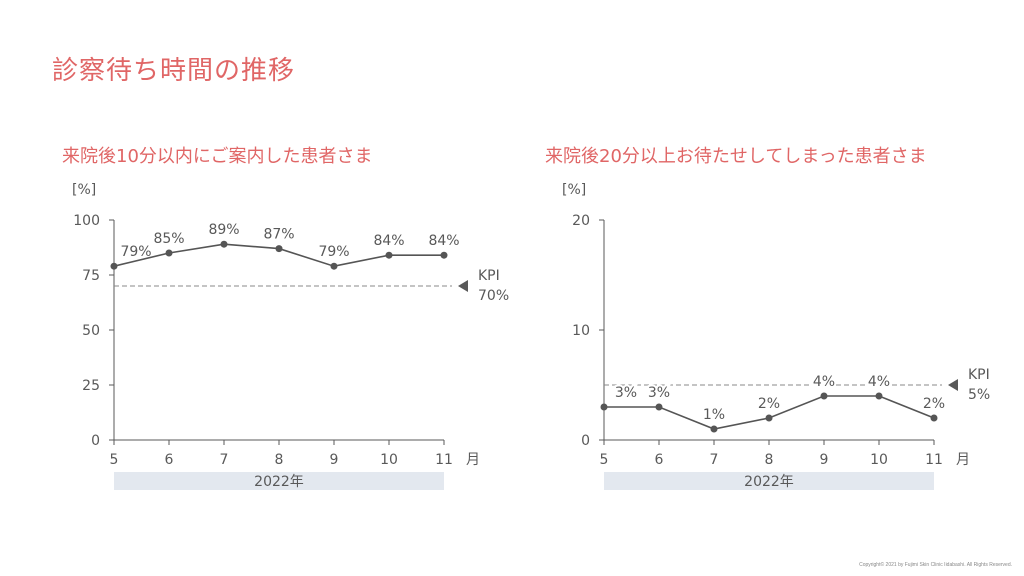  Describe the element at coordinates (463, 286) in the screenshot. I see `c0-kpi-marker` at that location.